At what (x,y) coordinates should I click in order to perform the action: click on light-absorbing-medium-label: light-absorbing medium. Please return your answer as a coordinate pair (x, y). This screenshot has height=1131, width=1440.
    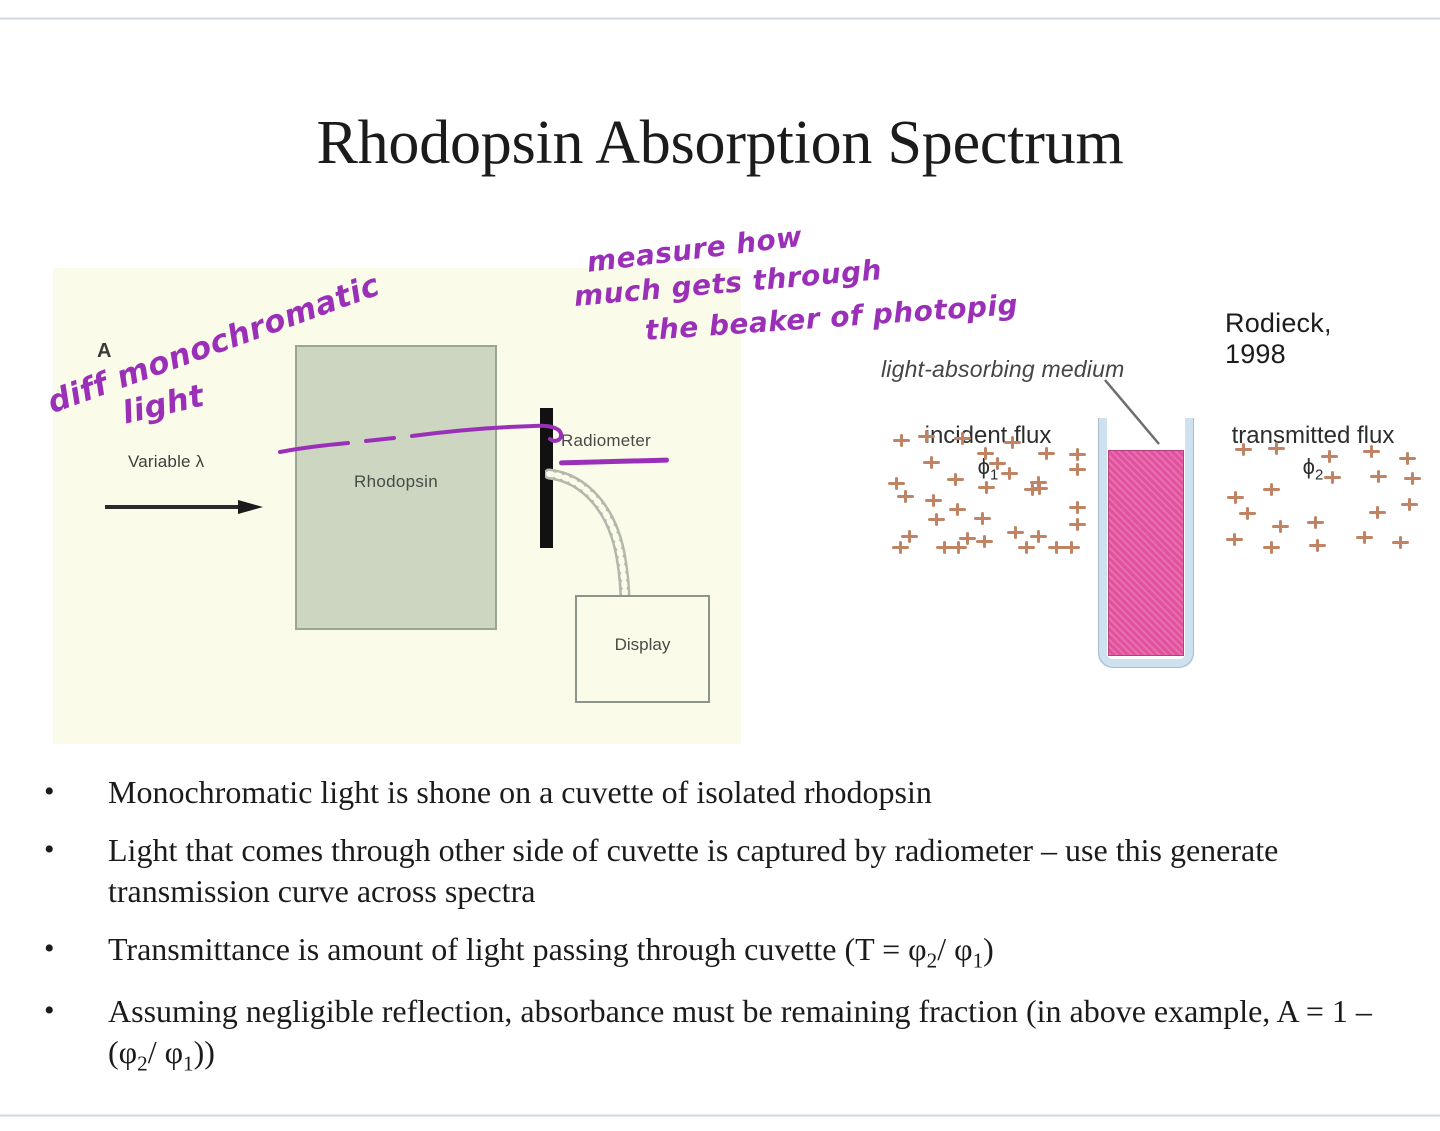
    Looking at the image, I should click on (1003, 369).